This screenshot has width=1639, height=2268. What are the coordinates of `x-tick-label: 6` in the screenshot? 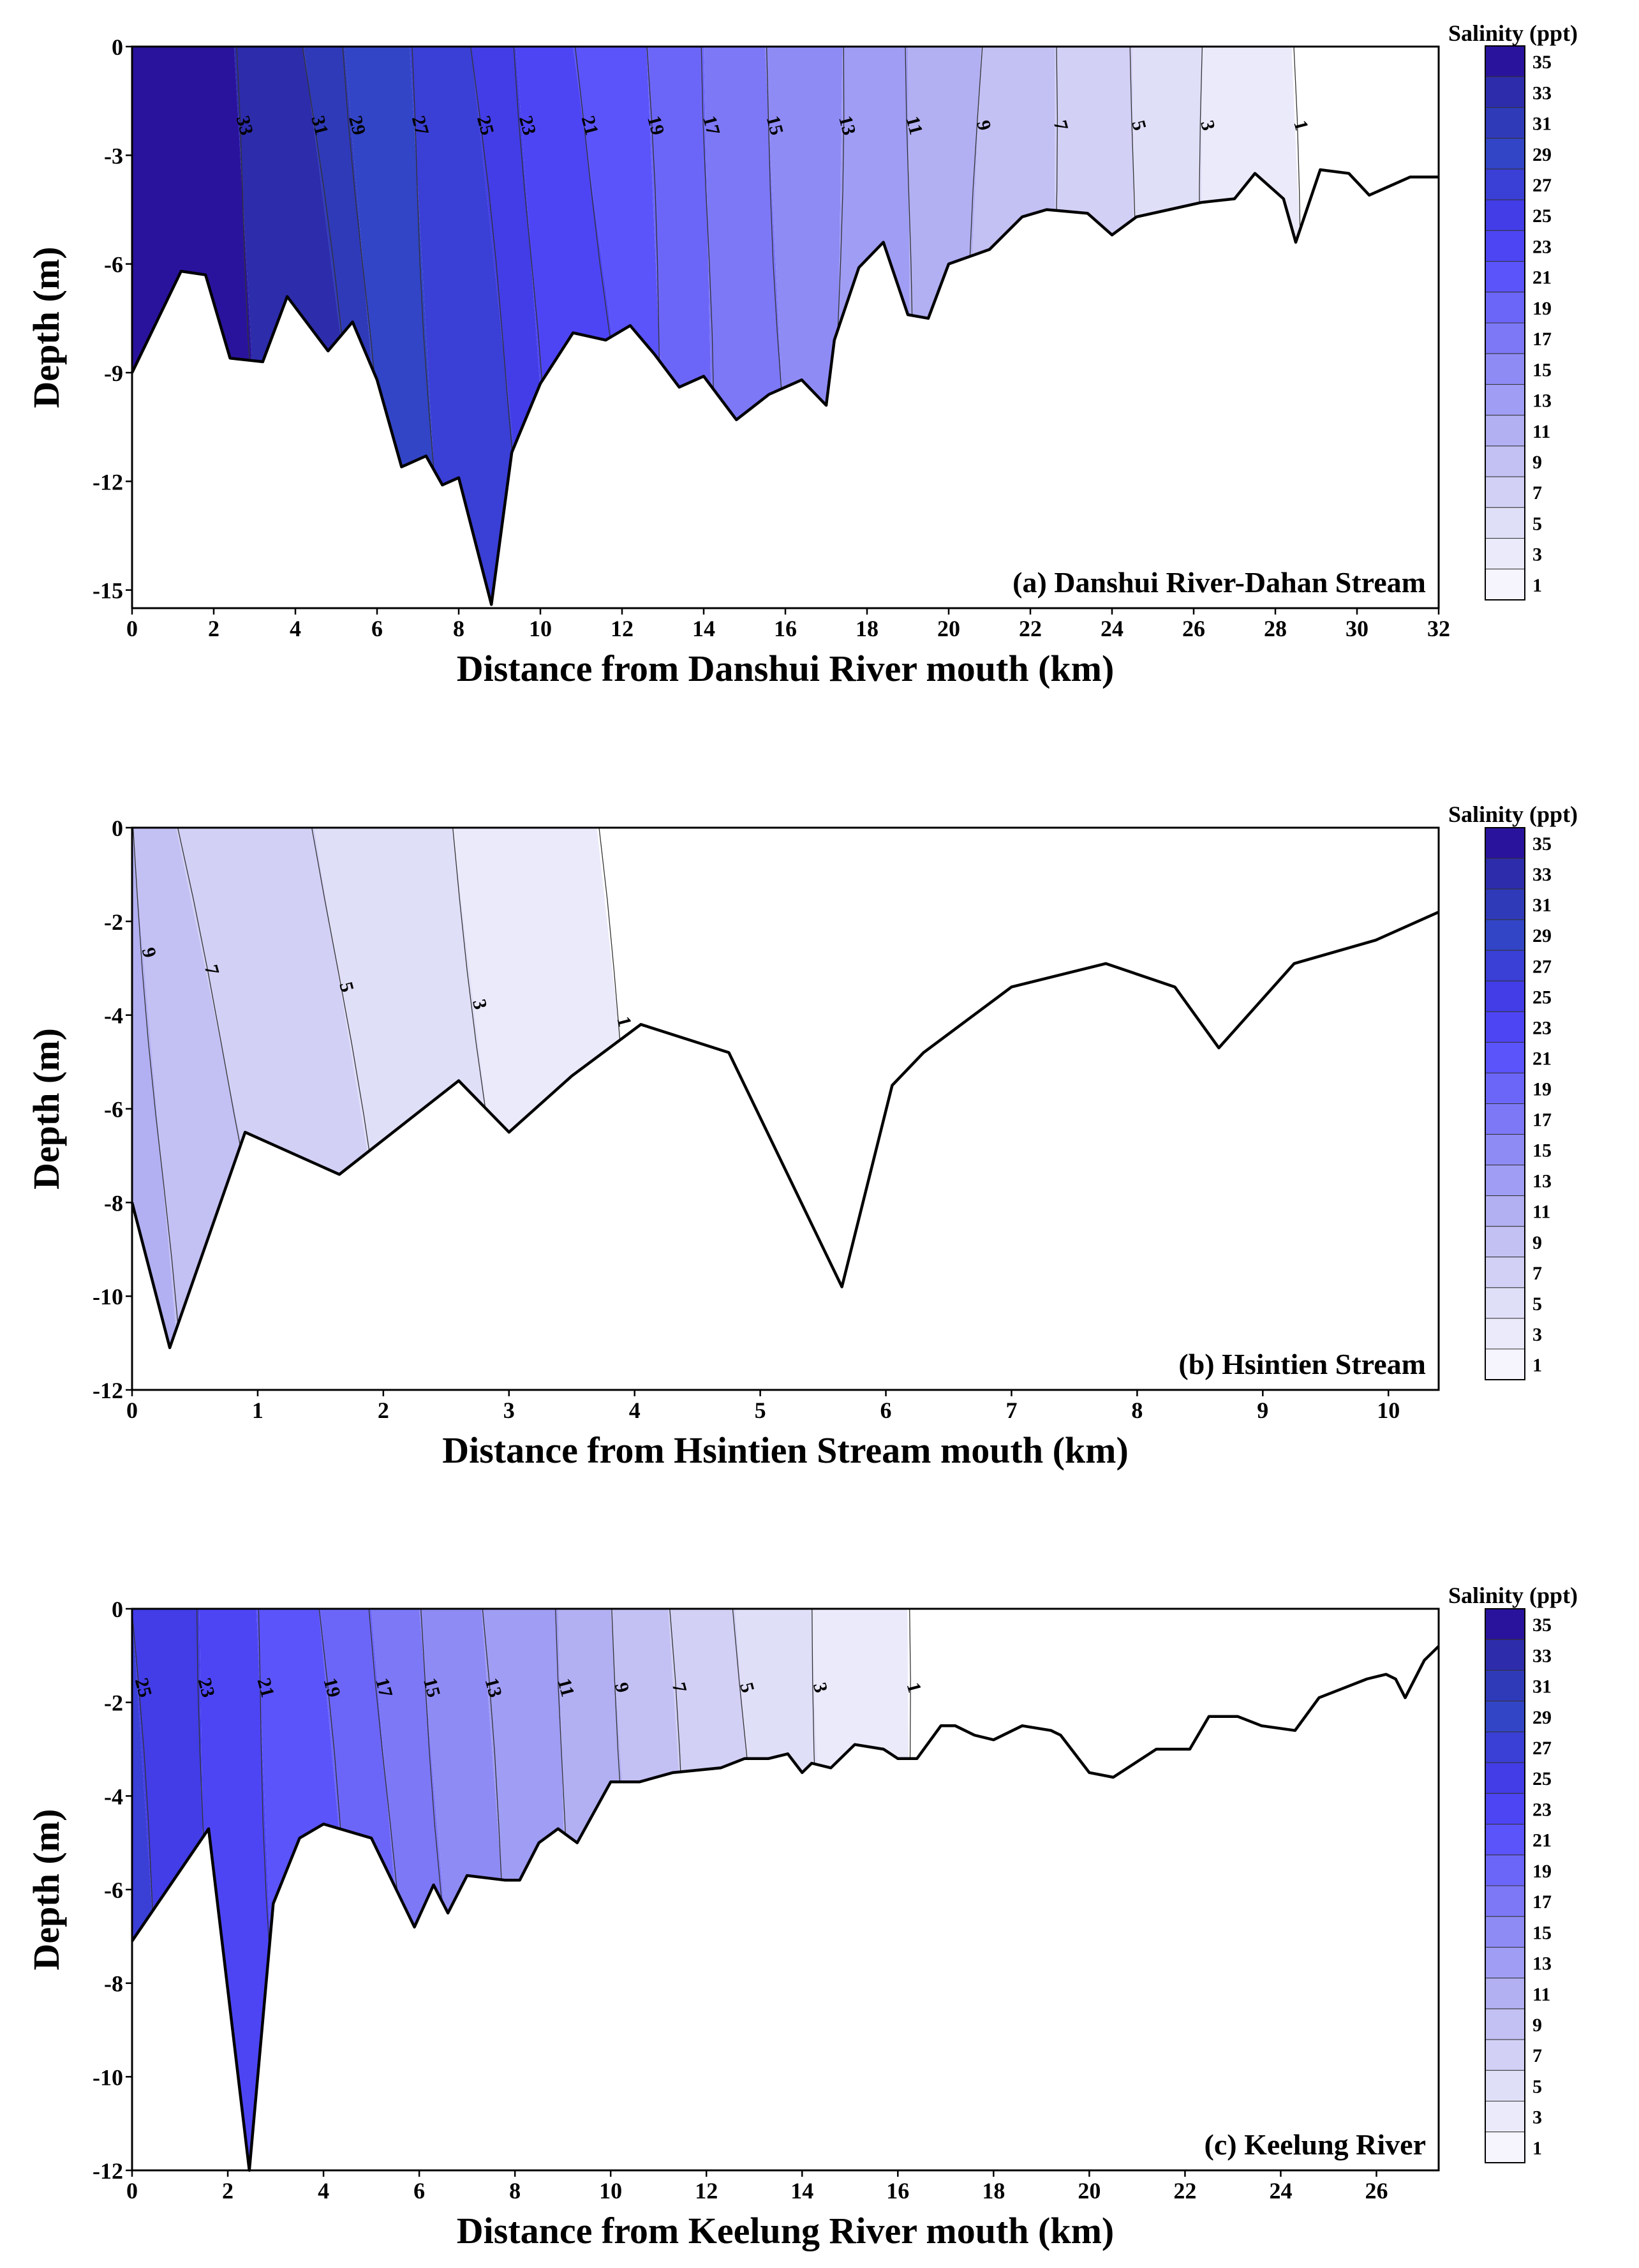 It's located at (419, 2191).